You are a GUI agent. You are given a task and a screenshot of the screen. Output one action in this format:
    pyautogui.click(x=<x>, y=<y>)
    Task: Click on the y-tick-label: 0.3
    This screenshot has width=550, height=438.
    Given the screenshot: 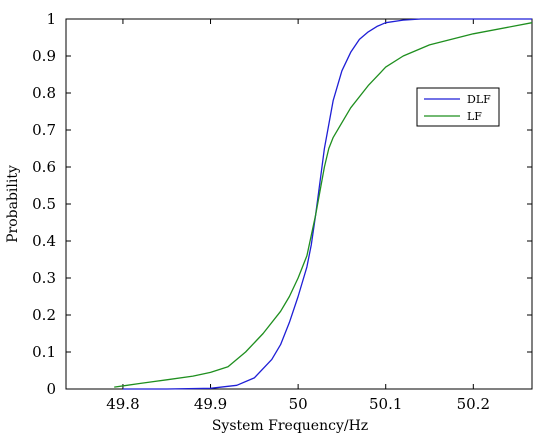 What is the action you would take?
    pyautogui.click(x=44, y=278)
    